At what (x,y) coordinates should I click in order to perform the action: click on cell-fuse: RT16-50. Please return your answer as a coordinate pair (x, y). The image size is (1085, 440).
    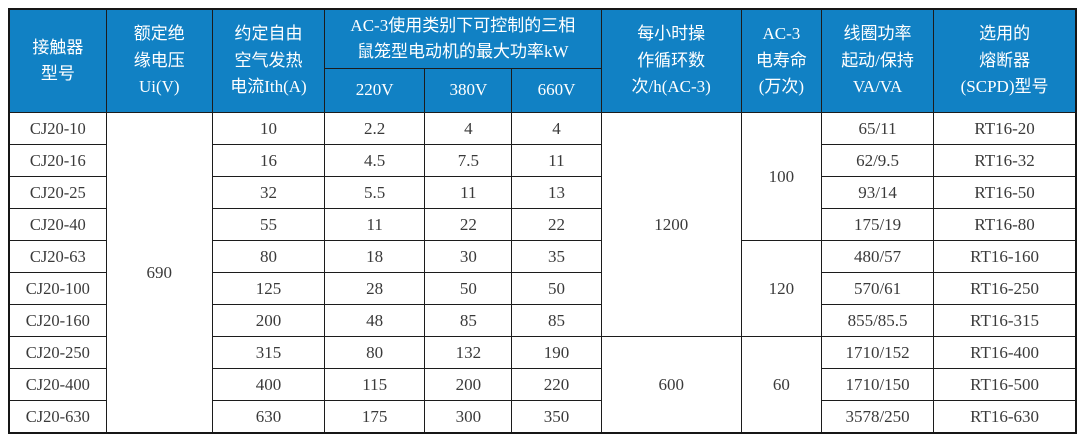
    Looking at the image, I should click on (1005, 192).